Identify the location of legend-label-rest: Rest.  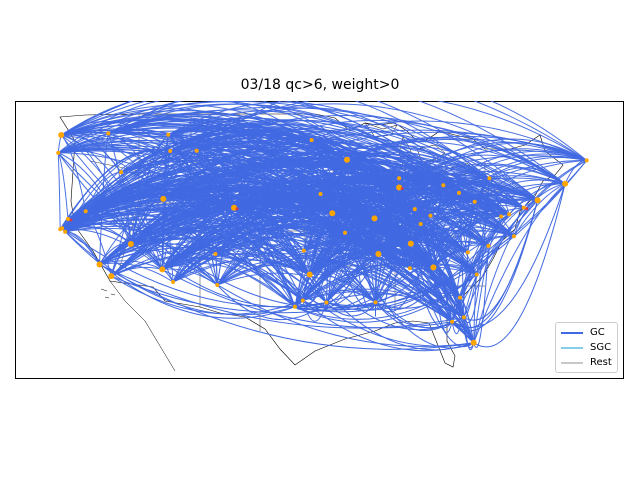
(601, 362).